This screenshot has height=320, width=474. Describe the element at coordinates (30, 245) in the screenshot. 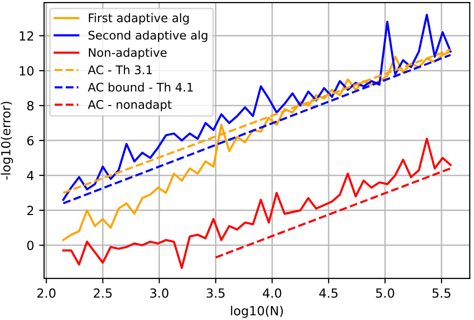

I see `y-tick-label: 0` at that location.